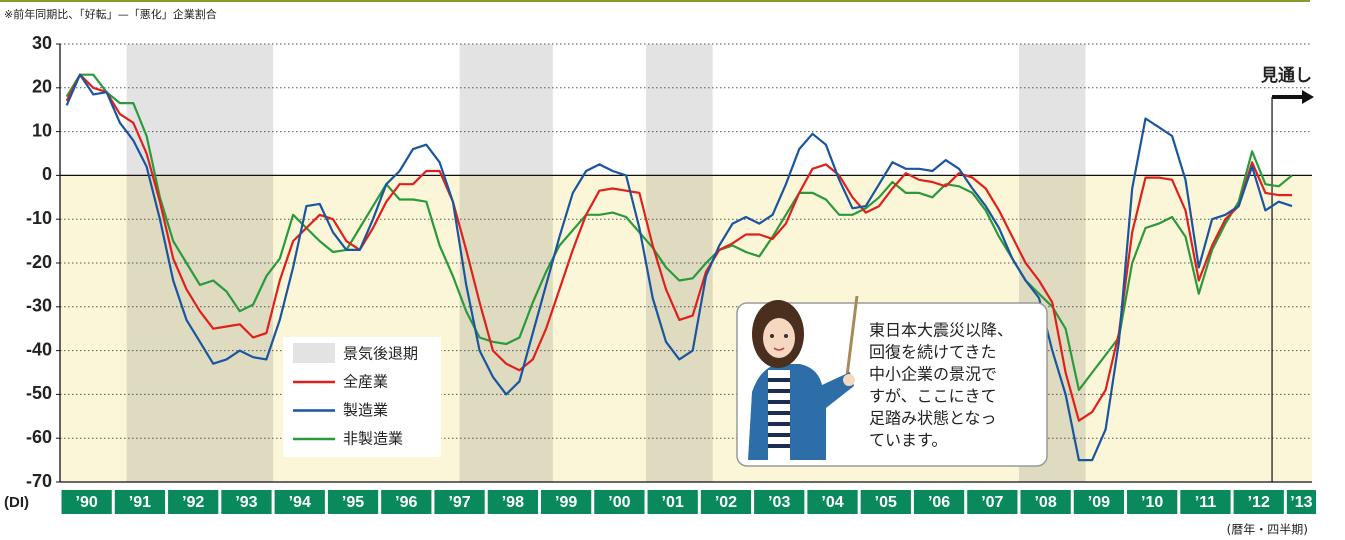  Describe the element at coordinates (779, 413) in the screenshot. I see `stripes` at that location.